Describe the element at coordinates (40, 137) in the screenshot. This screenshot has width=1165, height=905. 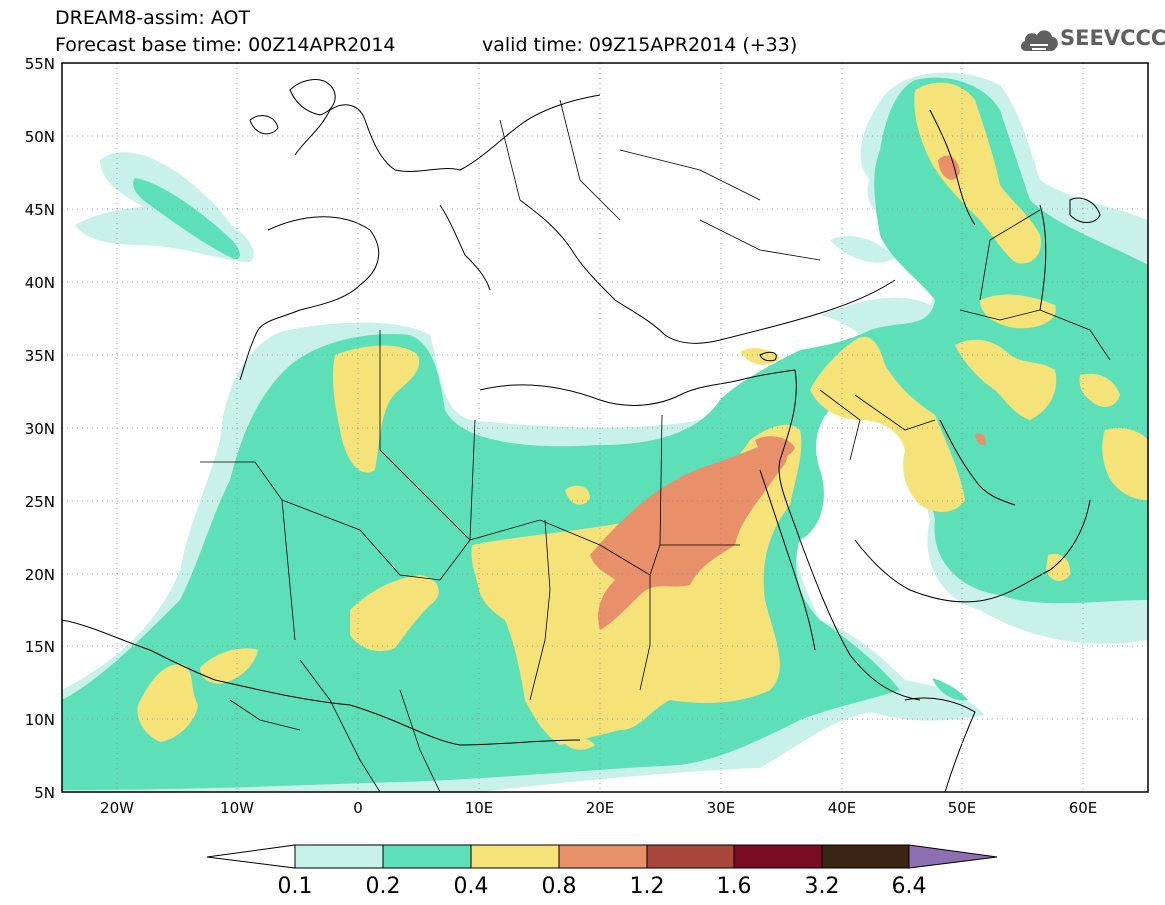
I see `lat-label: 50N` at that location.